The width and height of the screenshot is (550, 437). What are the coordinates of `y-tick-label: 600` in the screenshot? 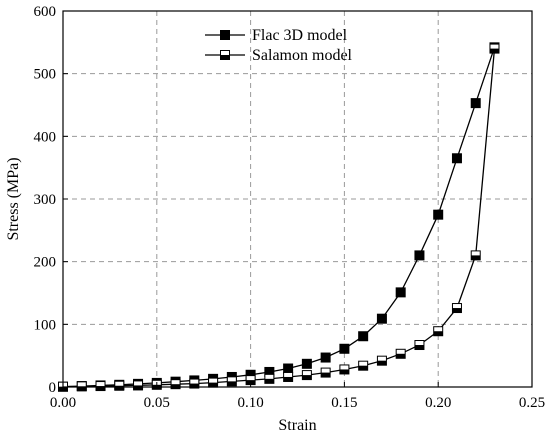 It's located at (45, 12).